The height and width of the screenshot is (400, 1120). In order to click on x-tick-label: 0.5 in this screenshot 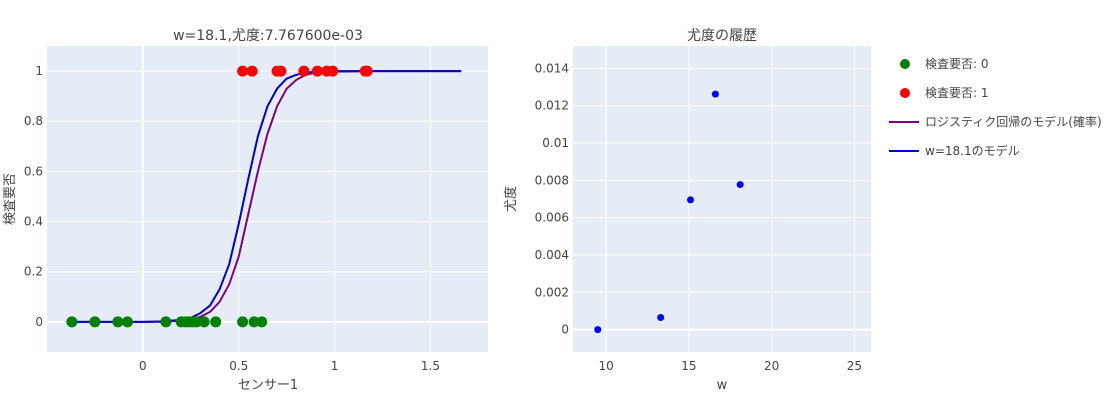, I will do `click(238, 366)`.